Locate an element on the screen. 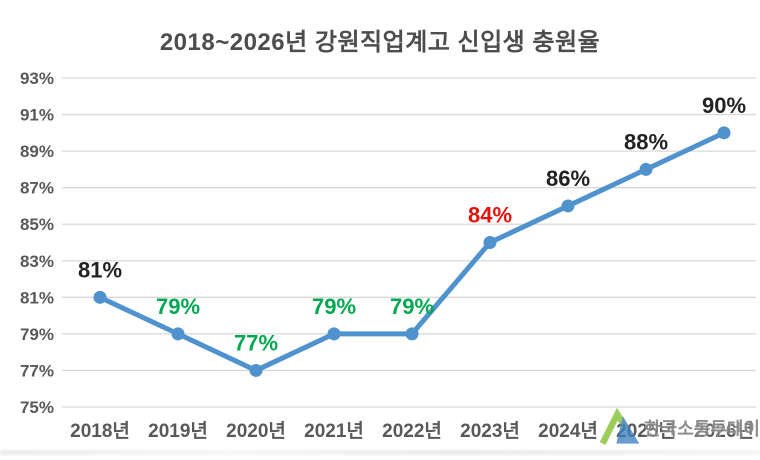 The image size is (760, 460). y-axis-tick-label: 91% is located at coordinates (37, 115).